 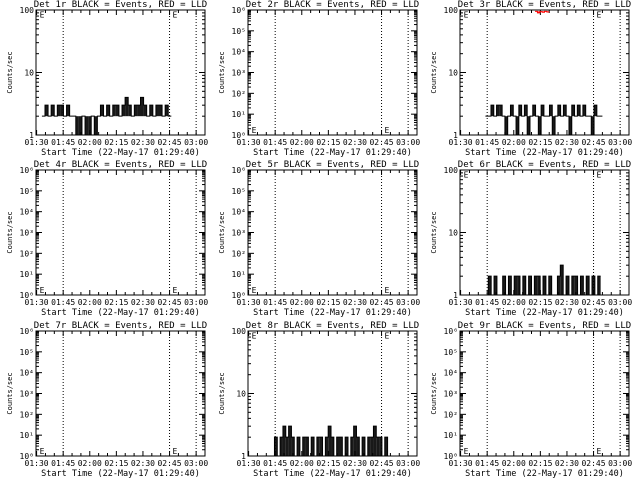 What do you see at coordinates (10, 232) in the screenshot?
I see `y-axis-label: Counts/sec` at bounding box center [10, 232].